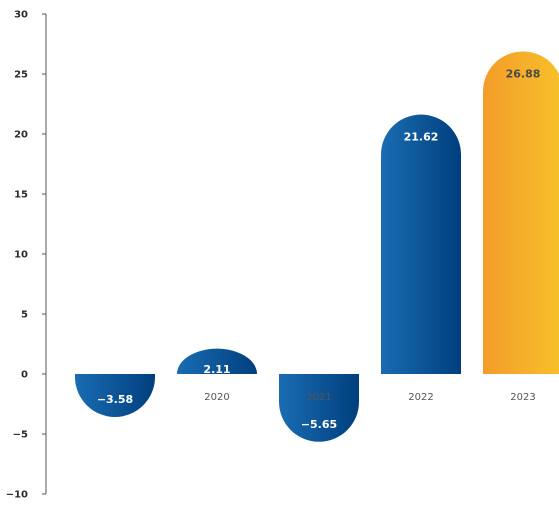 This screenshot has height=506, width=559. Describe the element at coordinates (21, 255) in the screenshot. I see `y-tick-label: 10` at that location.